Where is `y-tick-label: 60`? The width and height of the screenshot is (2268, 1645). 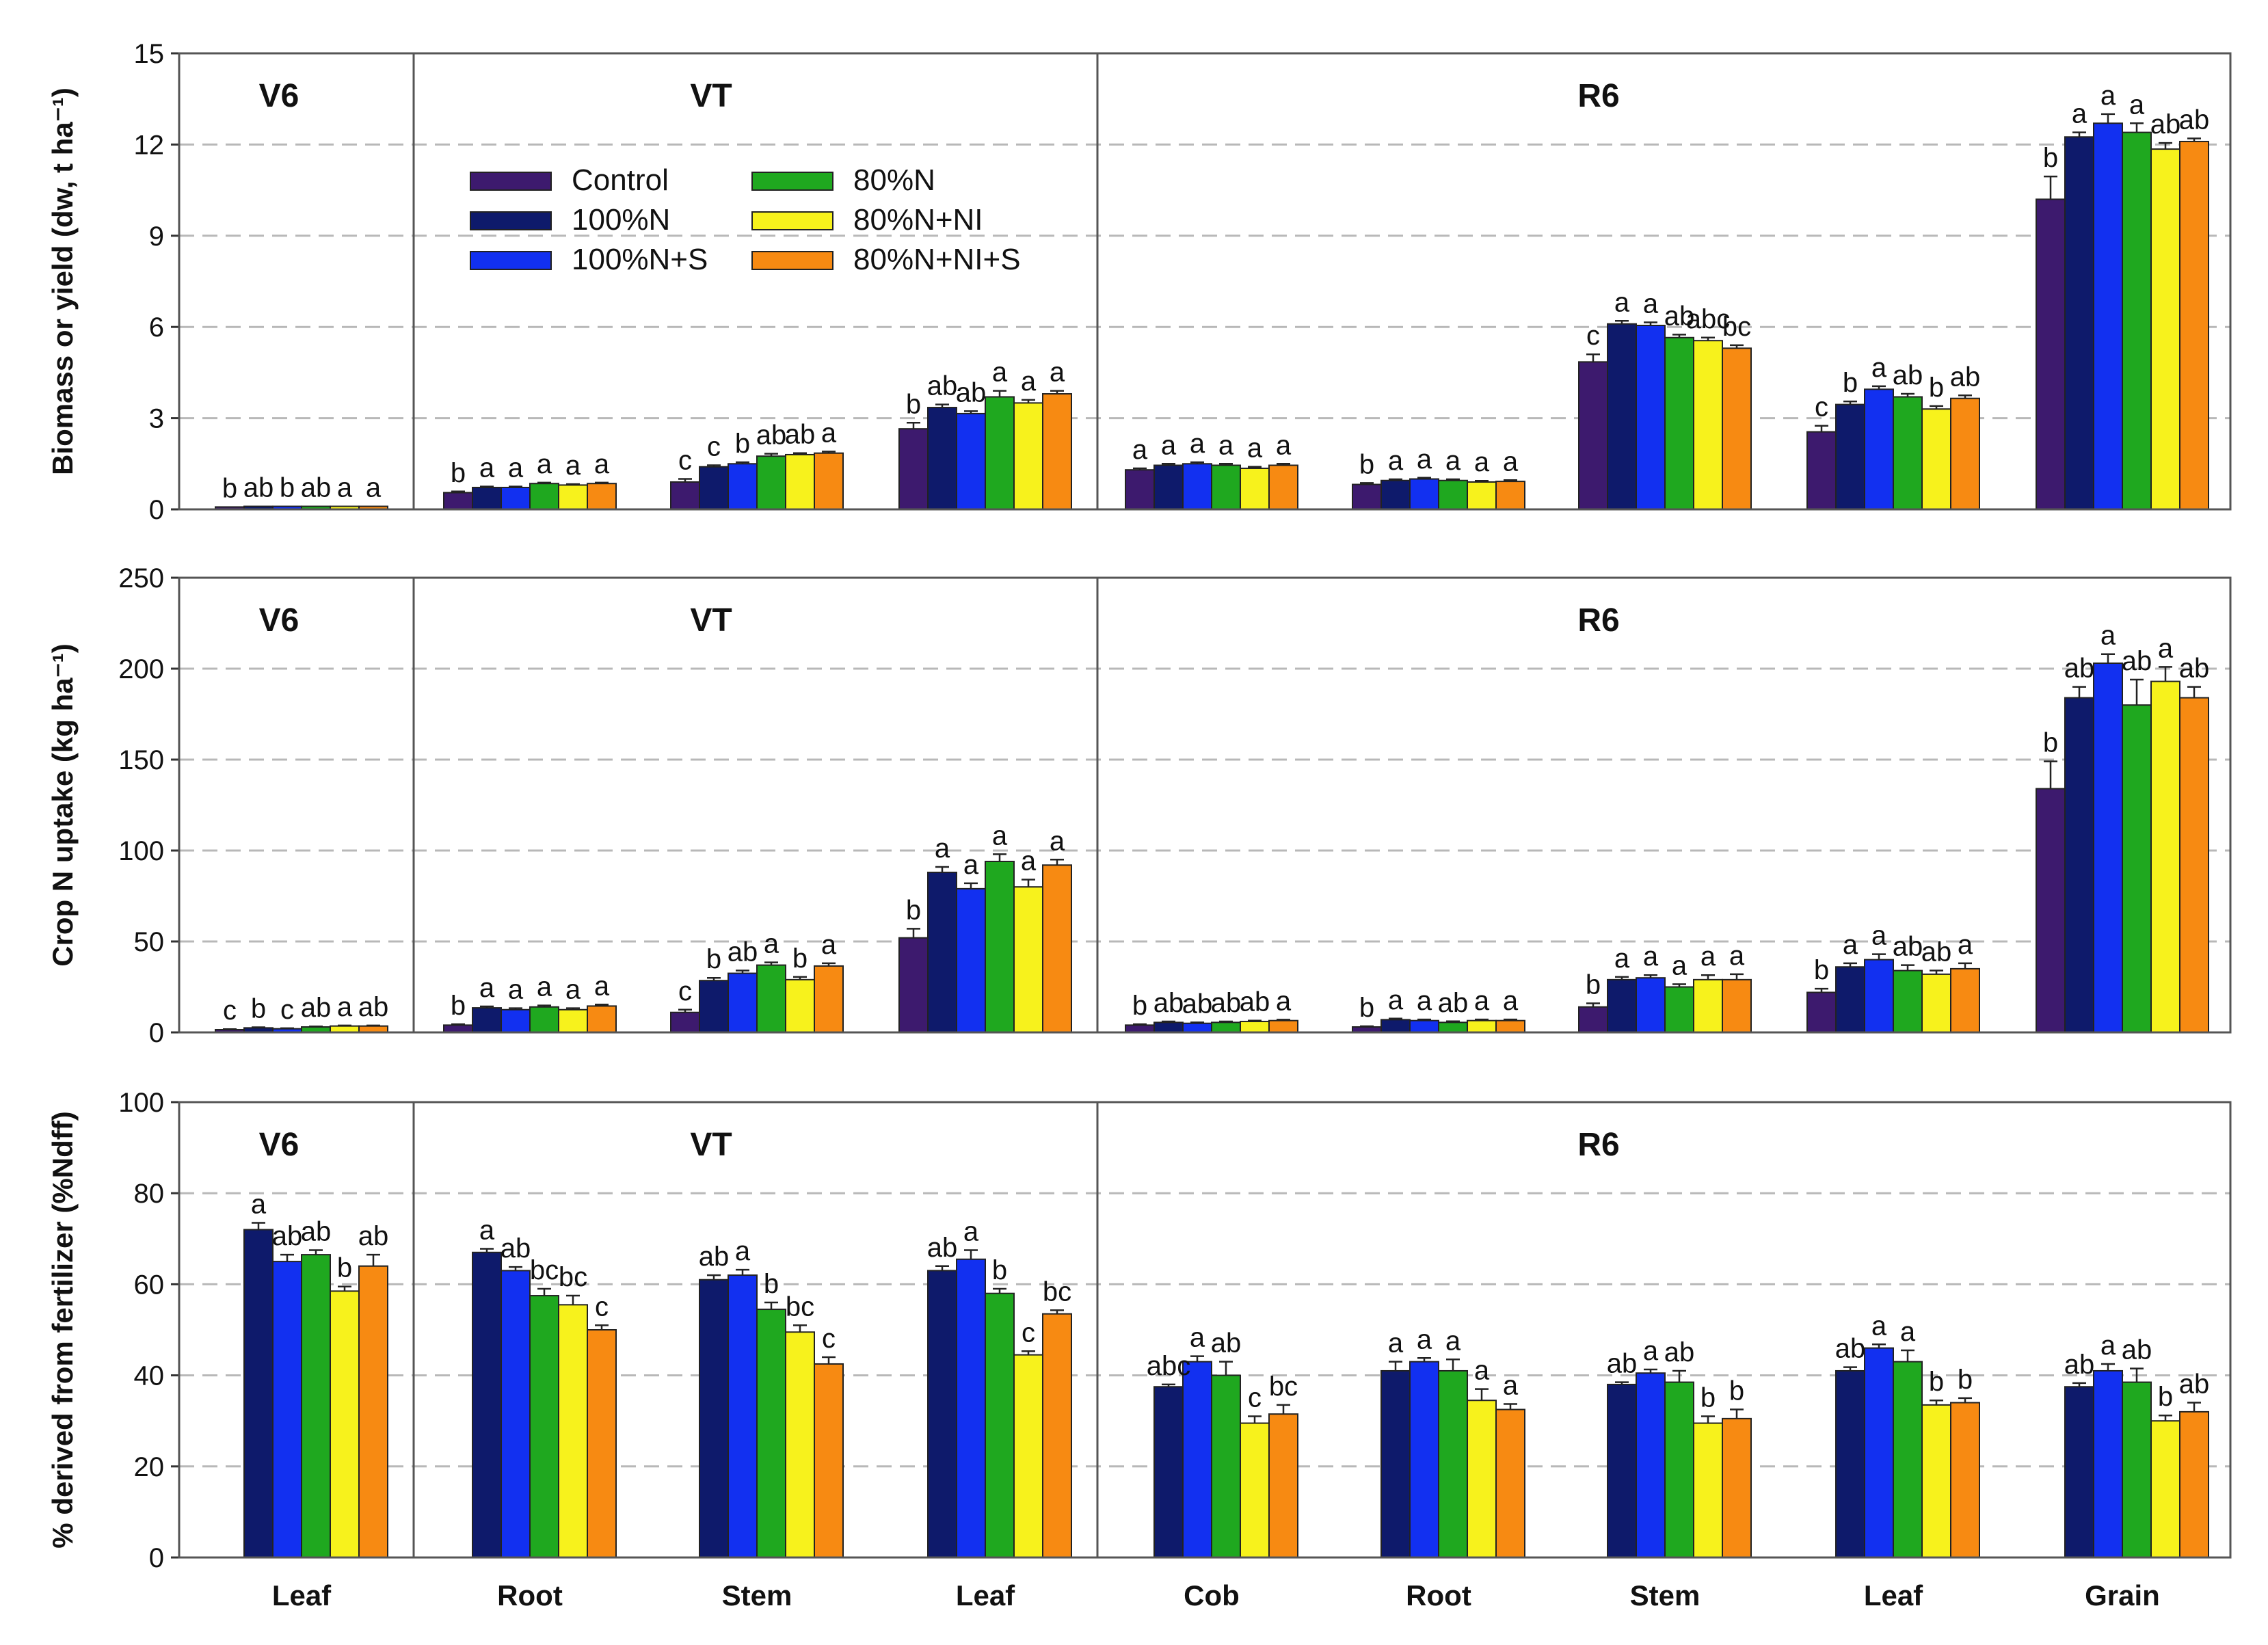
y-tick-label: 60 is located at coordinates (149, 1285).